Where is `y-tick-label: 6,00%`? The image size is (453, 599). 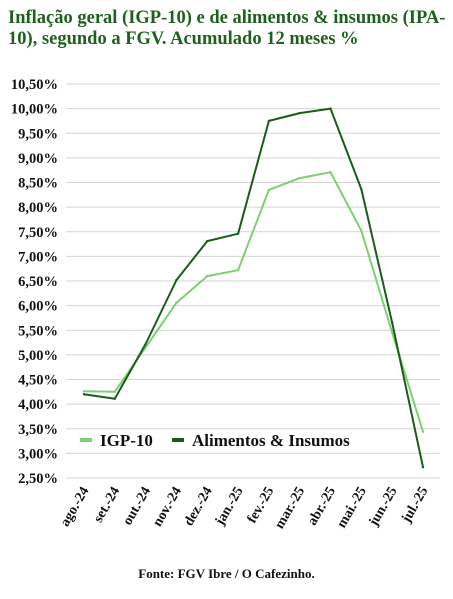
y-tick-label: 6,00% is located at coordinates (38, 307).